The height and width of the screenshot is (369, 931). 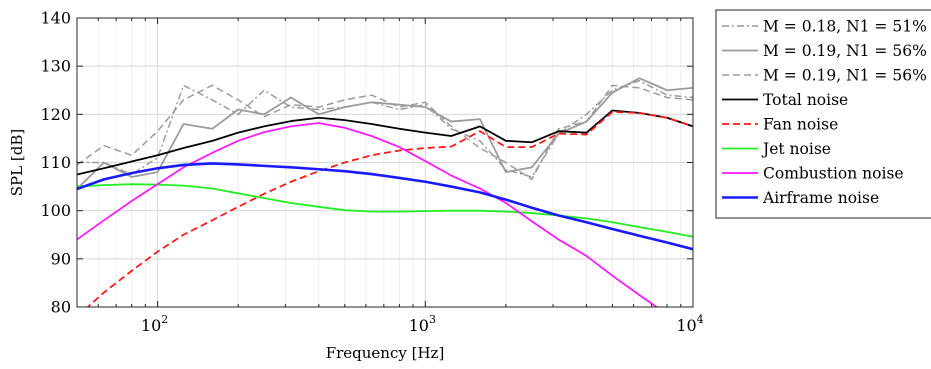 What do you see at coordinates (796, 149) in the screenshot?
I see `legend-label: Jet noise` at bounding box center [796, 149].